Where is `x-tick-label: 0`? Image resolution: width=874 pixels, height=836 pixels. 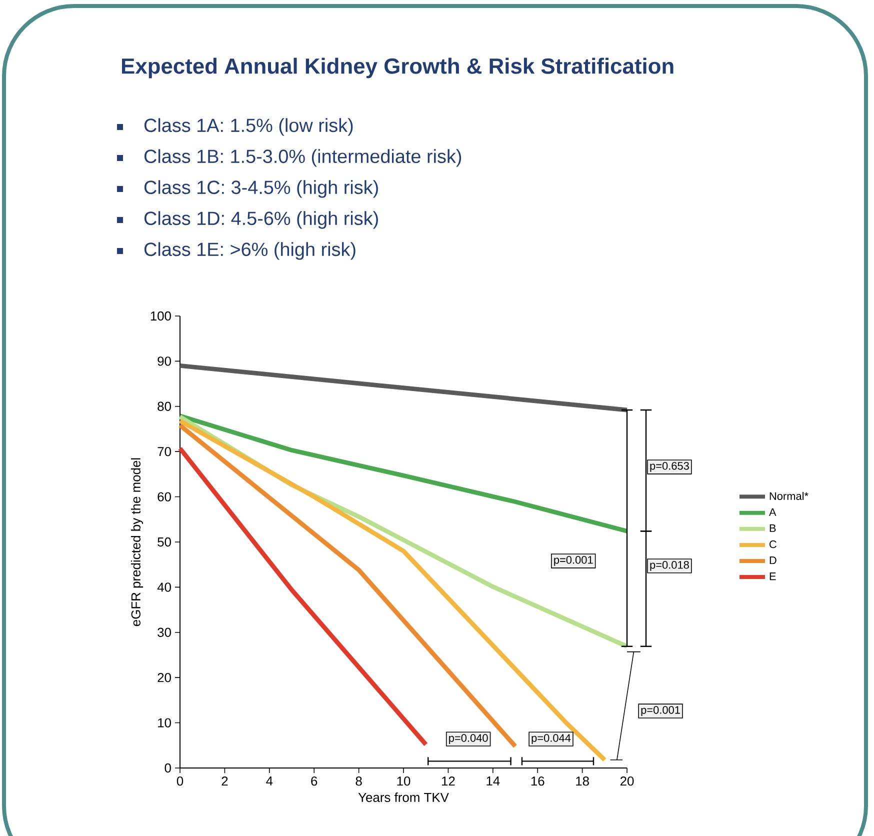
x-tick-label: 0 is located at coordinates (180, 781).